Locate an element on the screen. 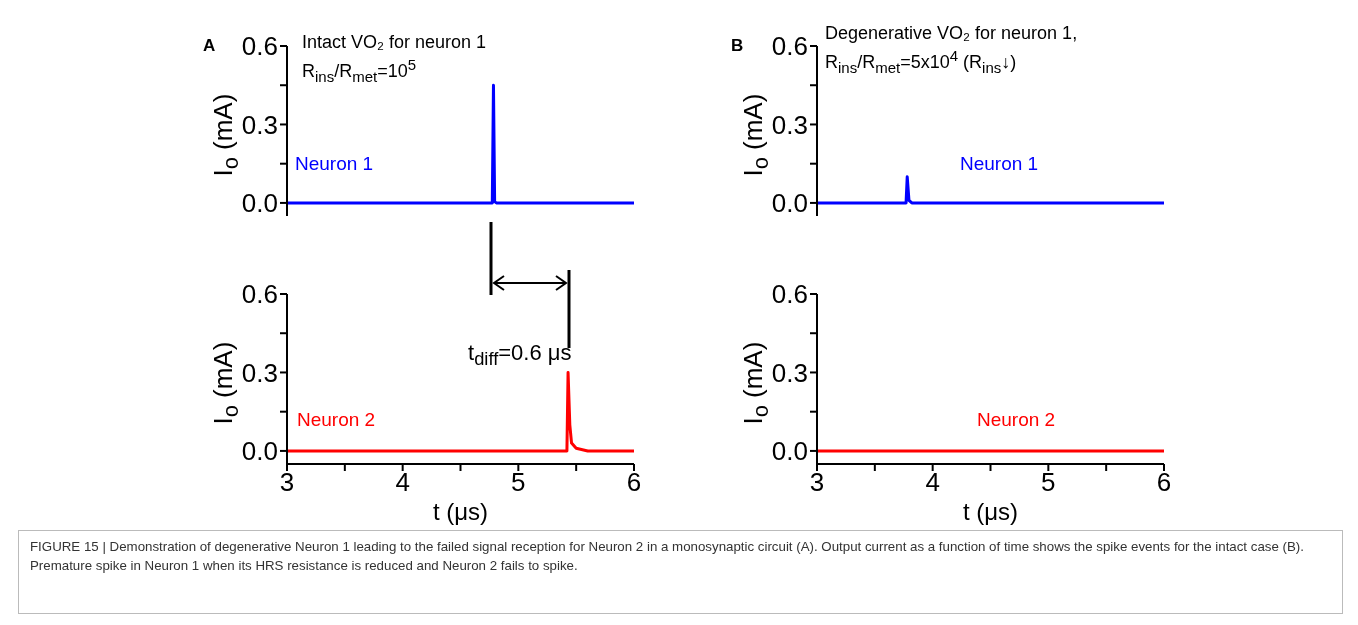 Image resolution: width=1358 pixels, height=625 pixels. annotation: R$_{ins}$/R$_{met}$=10$^{5}$ is located at coordinates (359, 71).